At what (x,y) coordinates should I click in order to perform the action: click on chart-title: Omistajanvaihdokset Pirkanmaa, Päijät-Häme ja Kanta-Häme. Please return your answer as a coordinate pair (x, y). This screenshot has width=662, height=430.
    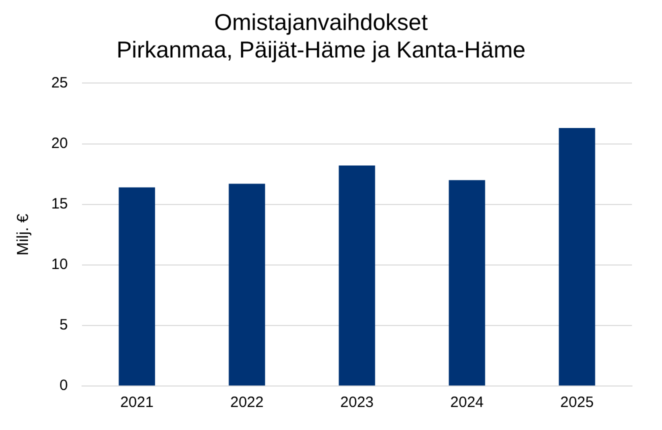
    Looking at the image, I should click on (321, 36).